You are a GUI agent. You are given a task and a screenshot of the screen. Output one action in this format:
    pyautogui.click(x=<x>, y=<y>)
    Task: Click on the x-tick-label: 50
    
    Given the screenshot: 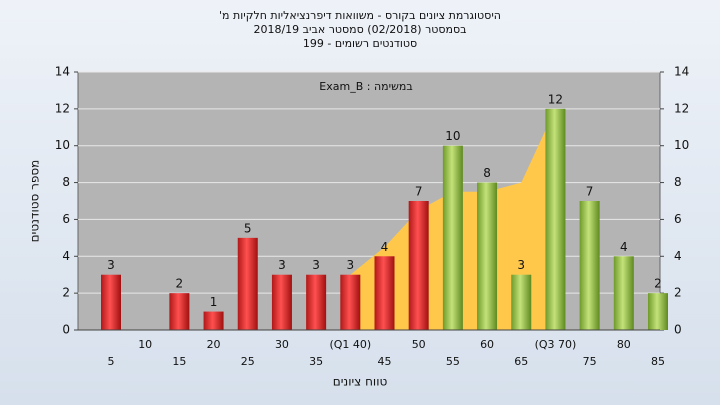 What is the action you would take?
    pyautogui.click(x=419, y=344)
    